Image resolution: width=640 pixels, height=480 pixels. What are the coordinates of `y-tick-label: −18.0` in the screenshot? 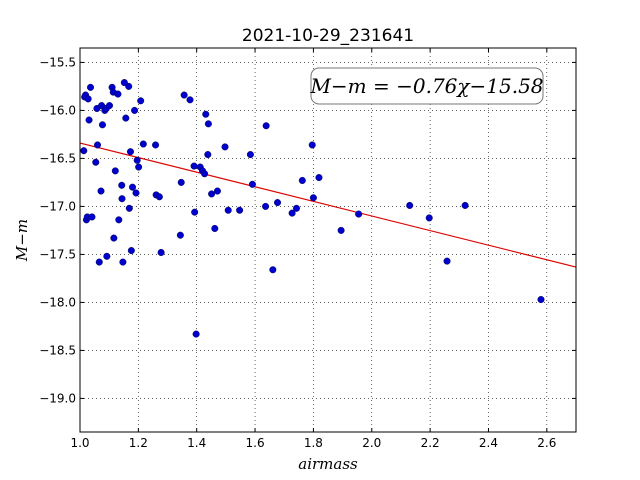 It's located at (57, 302).